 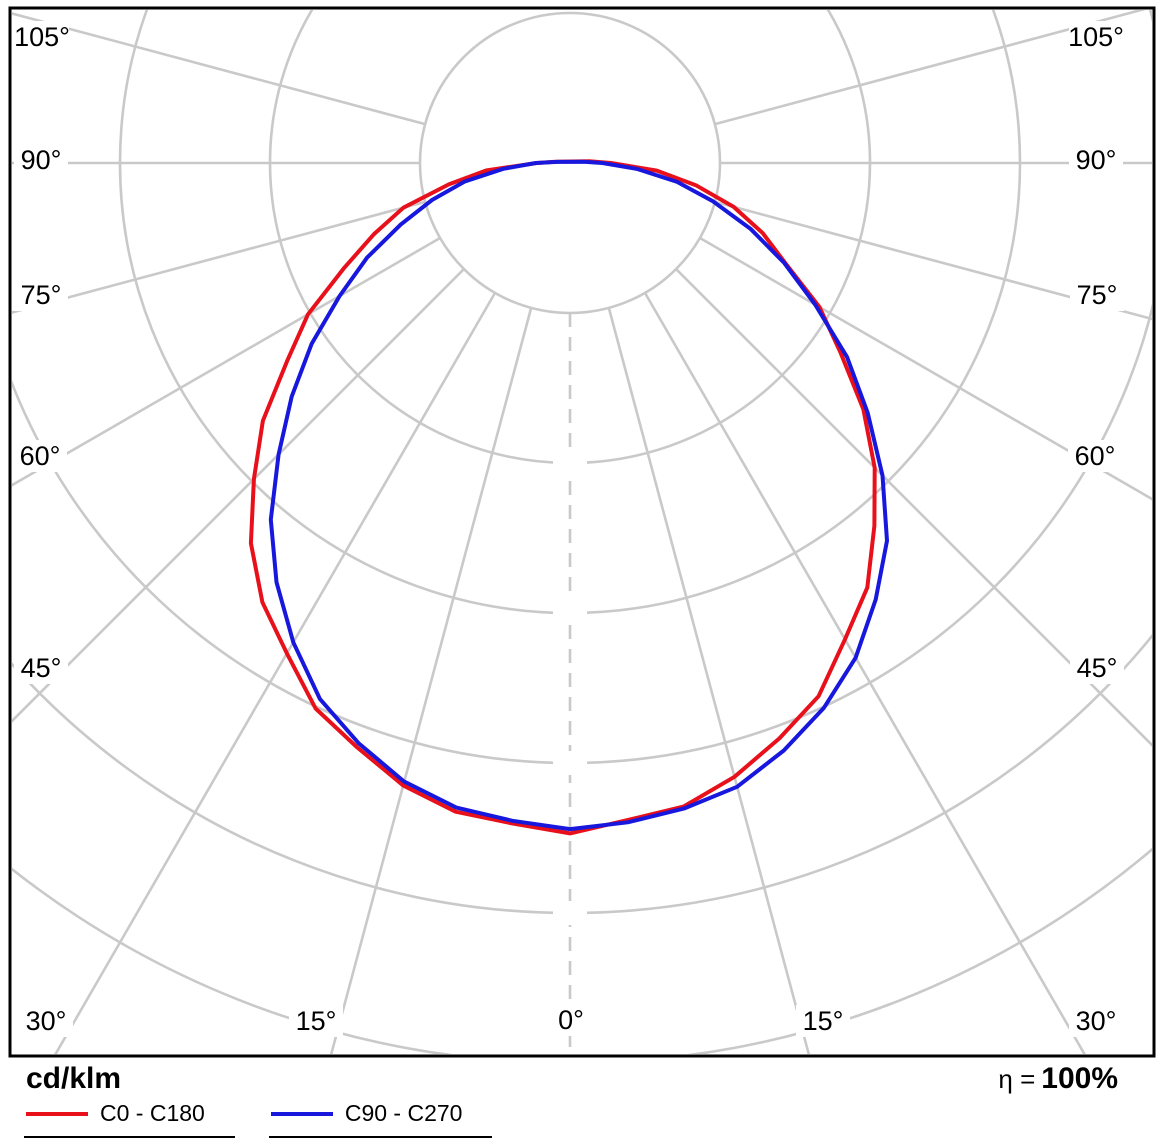 I want to click on blue-curve-line-icon, so click(x=301, y=1113).